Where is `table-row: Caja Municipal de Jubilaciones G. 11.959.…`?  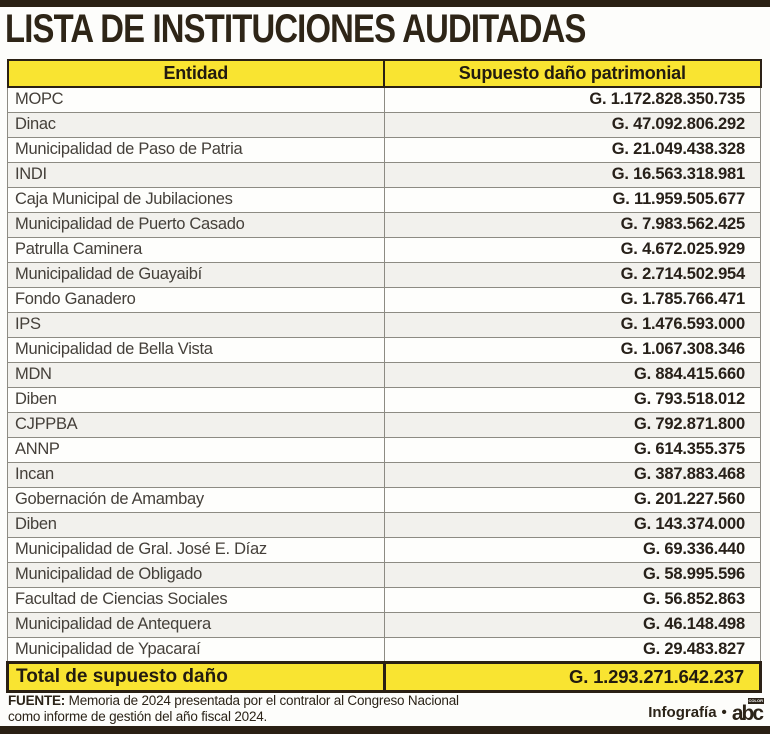 table-row: Caja Municipal de Jubilaciones G. 11.959.… is located at coordinates (384, 199).